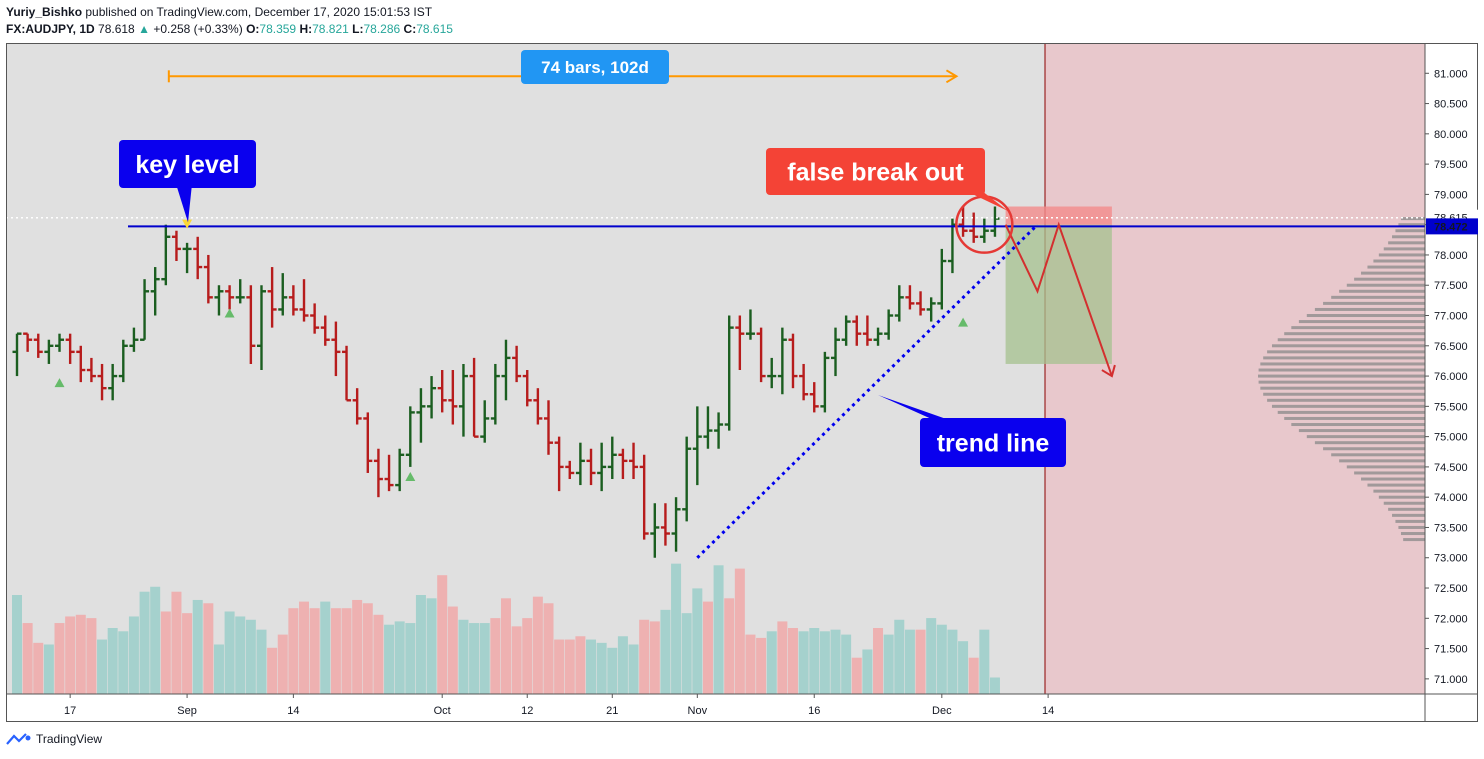  I want to click on time-axis, so click(715, 708).